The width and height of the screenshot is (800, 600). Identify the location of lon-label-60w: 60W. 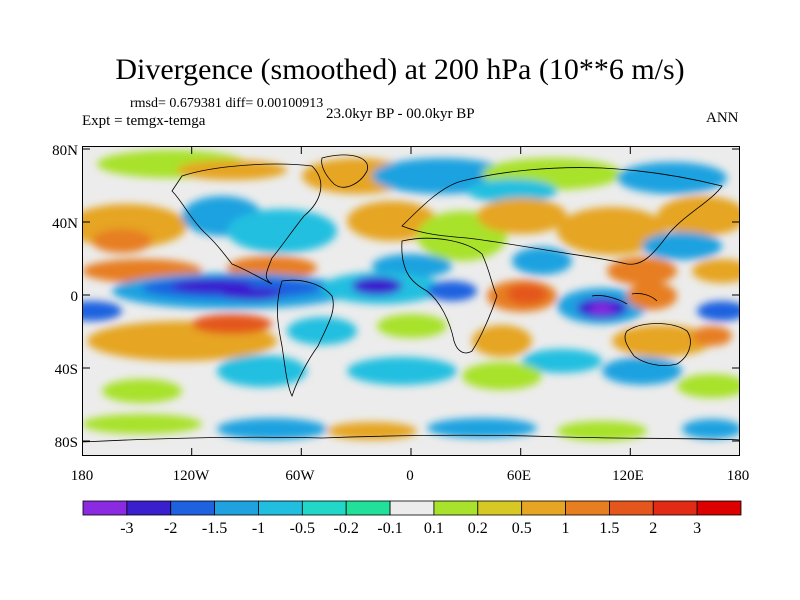
(300, 476).